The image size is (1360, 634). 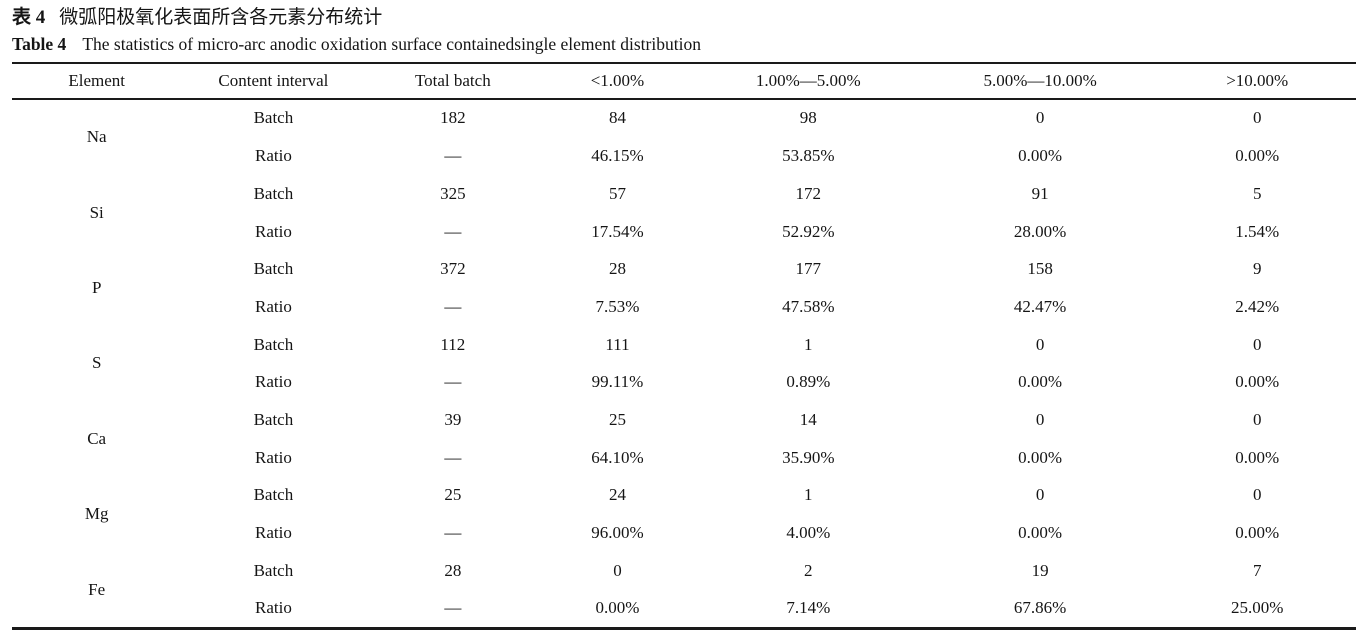 I want to click on element-cell-na: Na, so click(x=96, y=137).